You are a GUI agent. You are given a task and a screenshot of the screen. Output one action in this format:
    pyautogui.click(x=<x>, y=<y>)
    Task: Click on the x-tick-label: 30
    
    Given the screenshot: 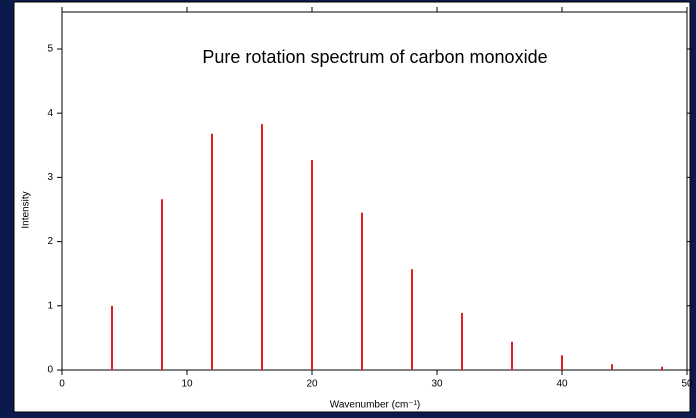 What is the action you would take?
    pyautogui.click(x=437, y=384)
    